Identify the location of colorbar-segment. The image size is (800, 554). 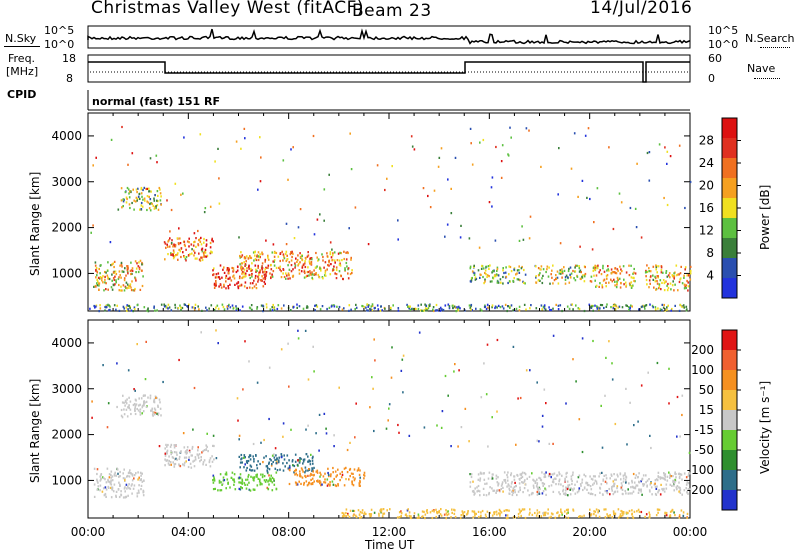
(729, 460).